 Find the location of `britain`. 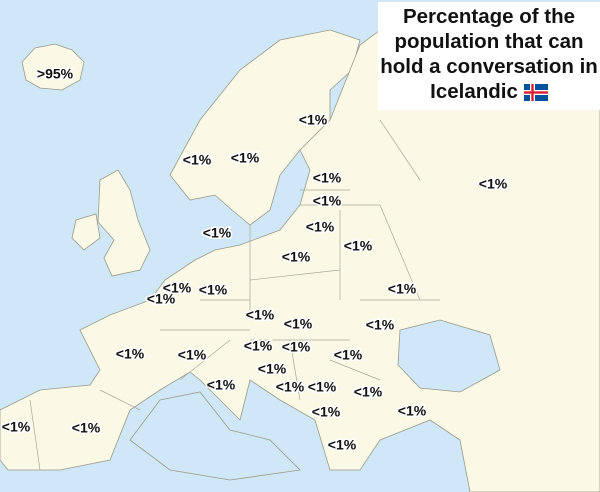

britain is located at coordinates (111, 223).